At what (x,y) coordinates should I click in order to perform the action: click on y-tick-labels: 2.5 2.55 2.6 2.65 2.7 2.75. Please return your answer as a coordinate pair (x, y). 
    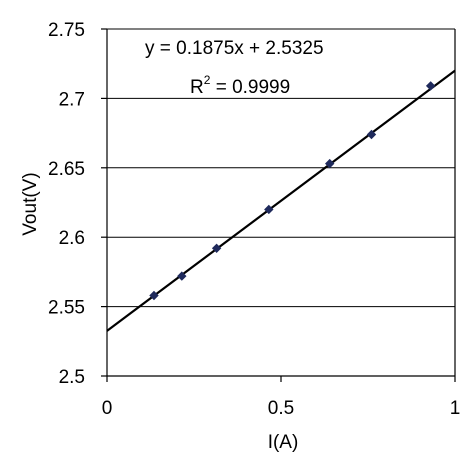
    Looking at the image, I should click on (77, 204).